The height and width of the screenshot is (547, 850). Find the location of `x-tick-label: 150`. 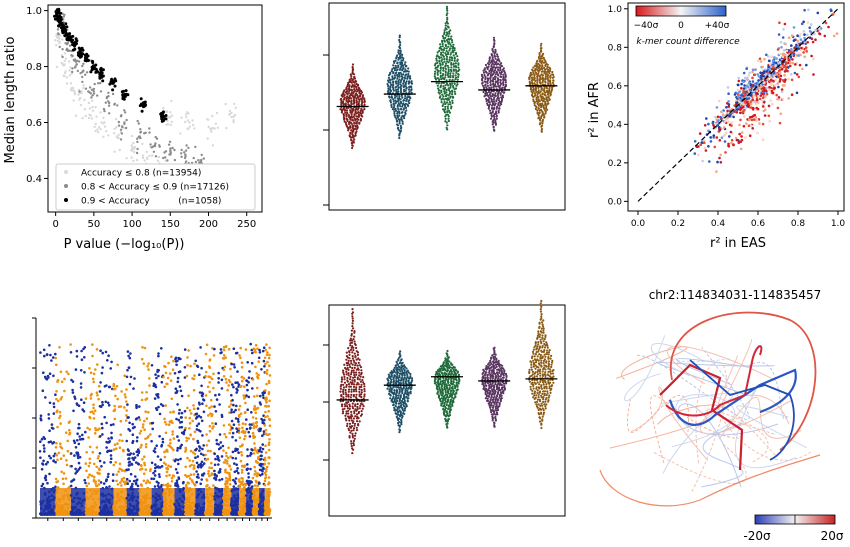

x-tick-label: 150 is located at coordinates (170, 224).